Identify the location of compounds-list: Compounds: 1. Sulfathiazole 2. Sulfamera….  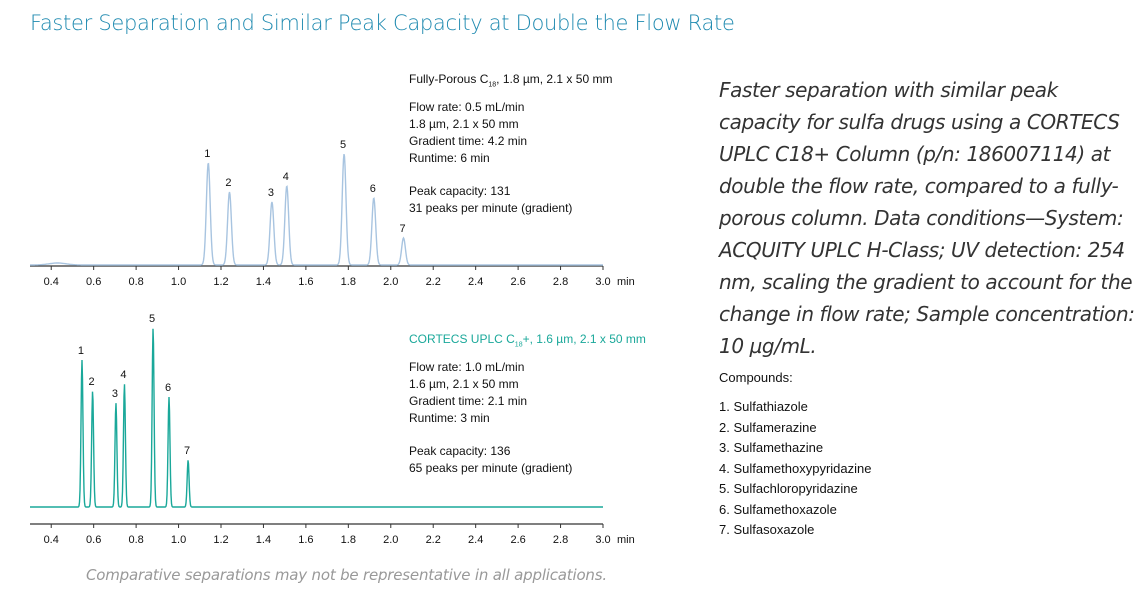
(795, 455).